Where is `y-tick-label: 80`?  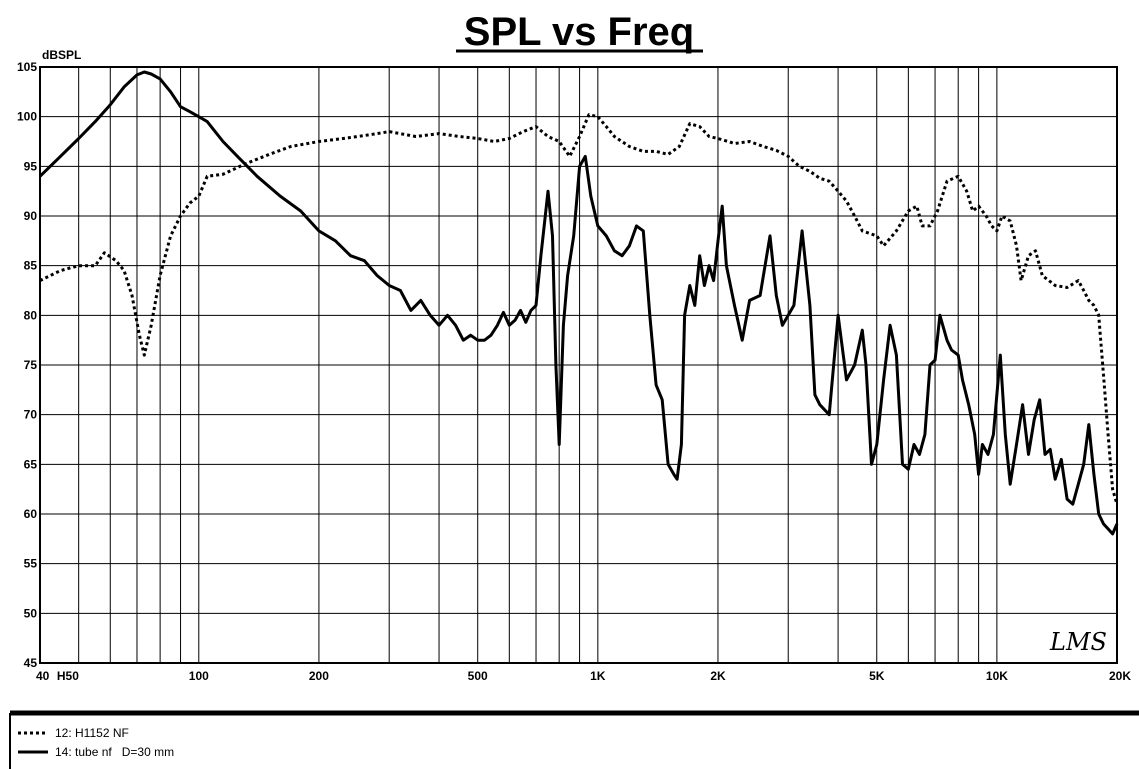
y-tick-label: 80 is located at coordinates (31, 315).